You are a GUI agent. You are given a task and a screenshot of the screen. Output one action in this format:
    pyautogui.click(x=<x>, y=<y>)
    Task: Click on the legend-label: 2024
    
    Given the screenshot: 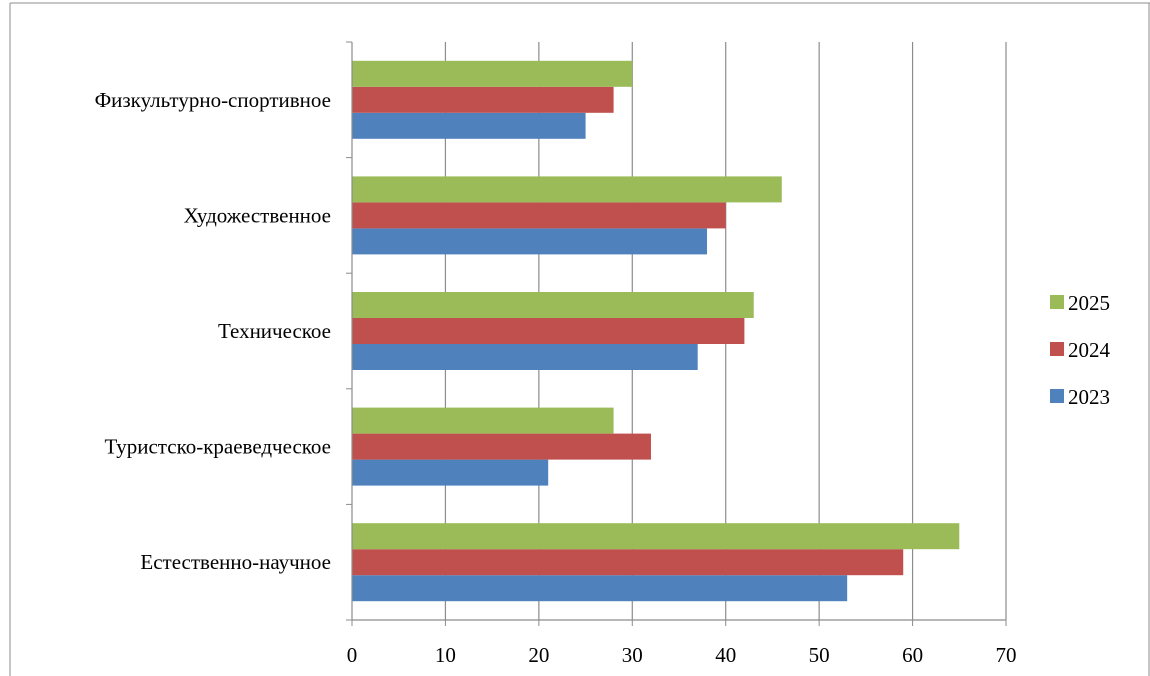 What is the action you would take?
    pyautogui.click(x=1089, y=350)
    